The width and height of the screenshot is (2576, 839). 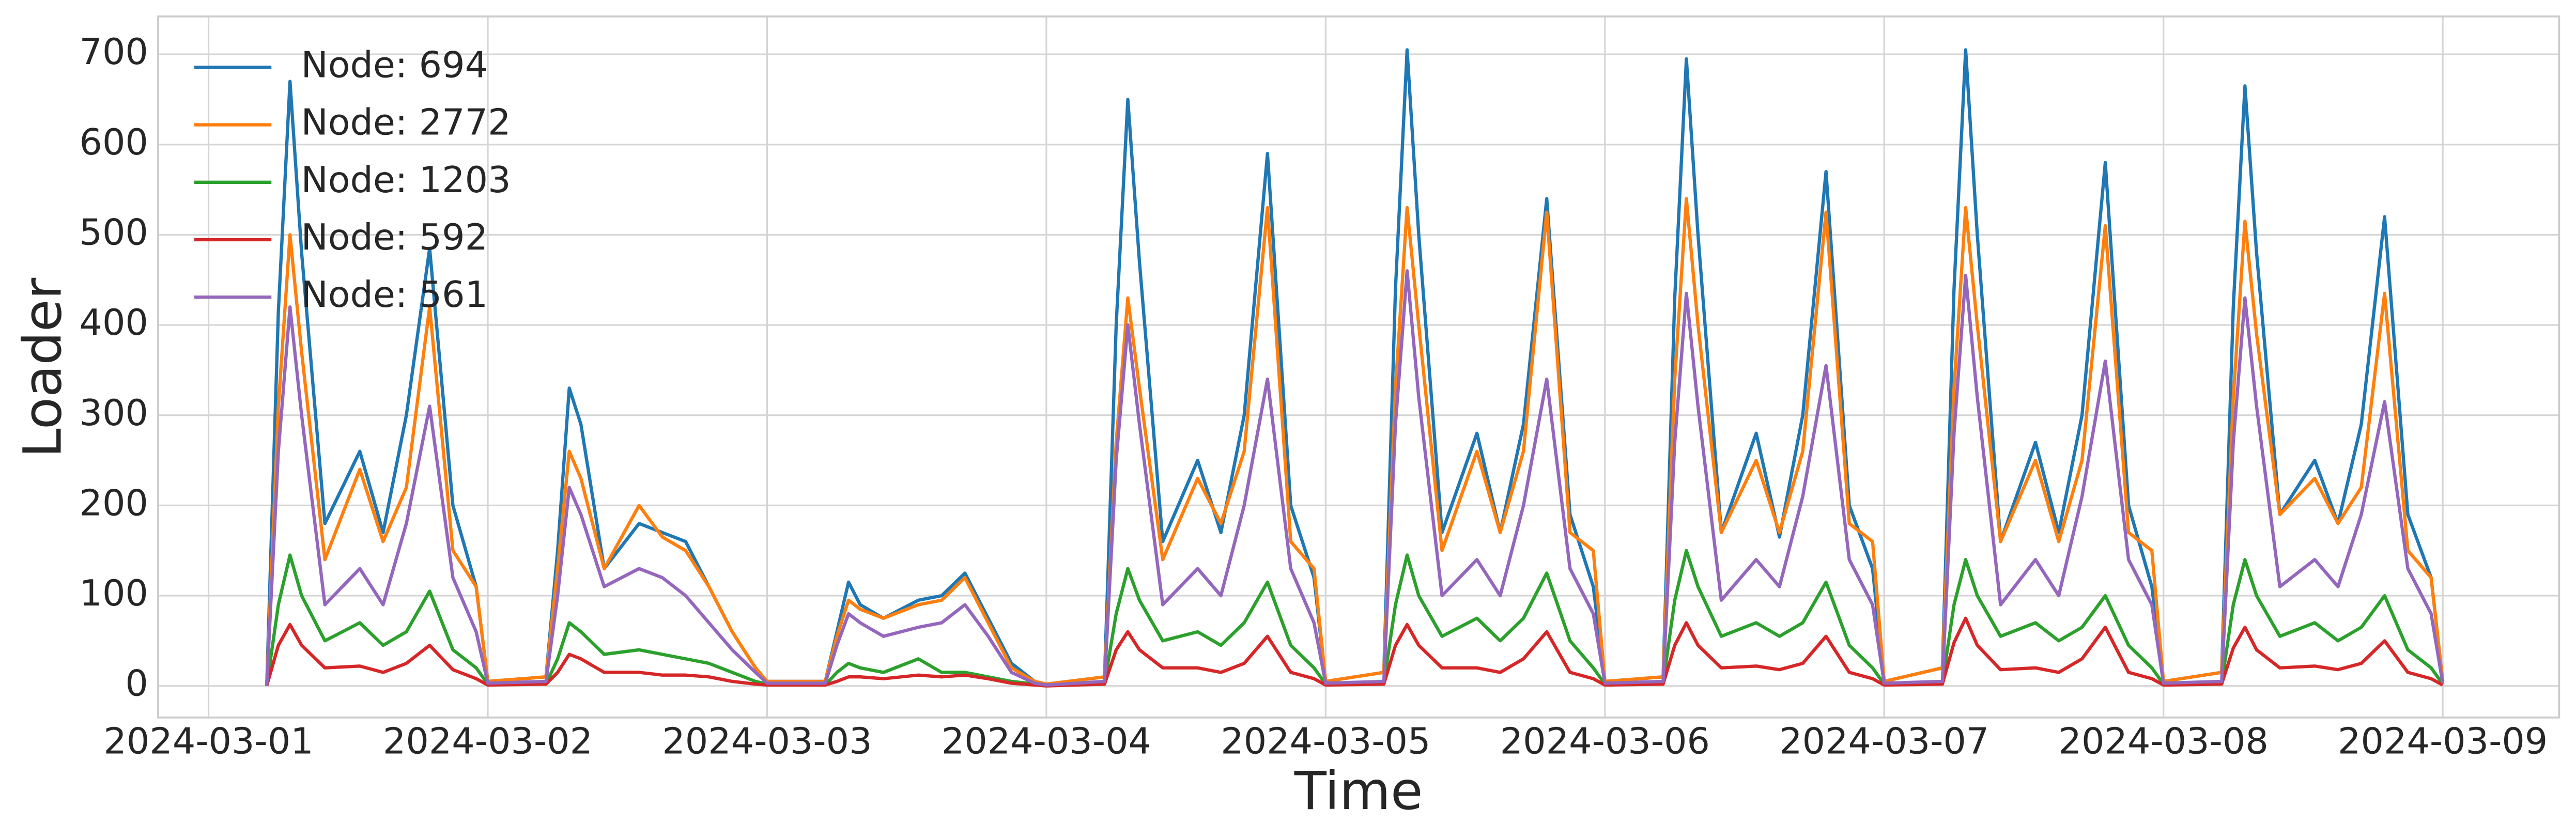 What do you see at coordinates (2164, 742) in the screenshot?
I see `x-tick-label: 2024-03-08` at bounding box center [2164, 742].